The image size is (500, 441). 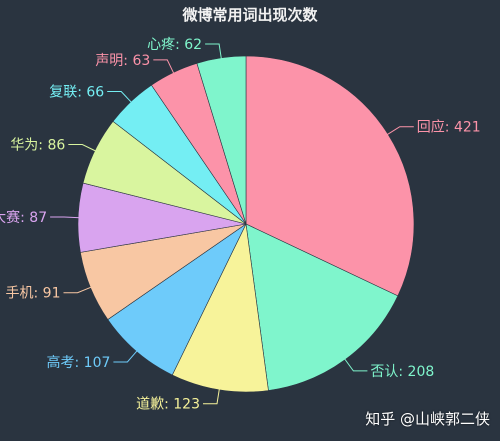 What do you see at coordinates (82, 148) in the screenshot?
I see `leader-line-华为` at bounding box center [82, 148].